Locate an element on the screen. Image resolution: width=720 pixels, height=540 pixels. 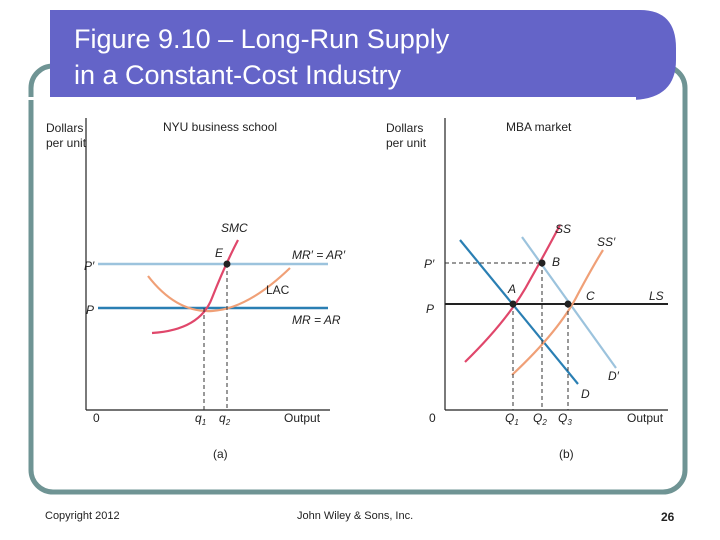
panel-a-smc-curve is located at coordinates (195, 287).